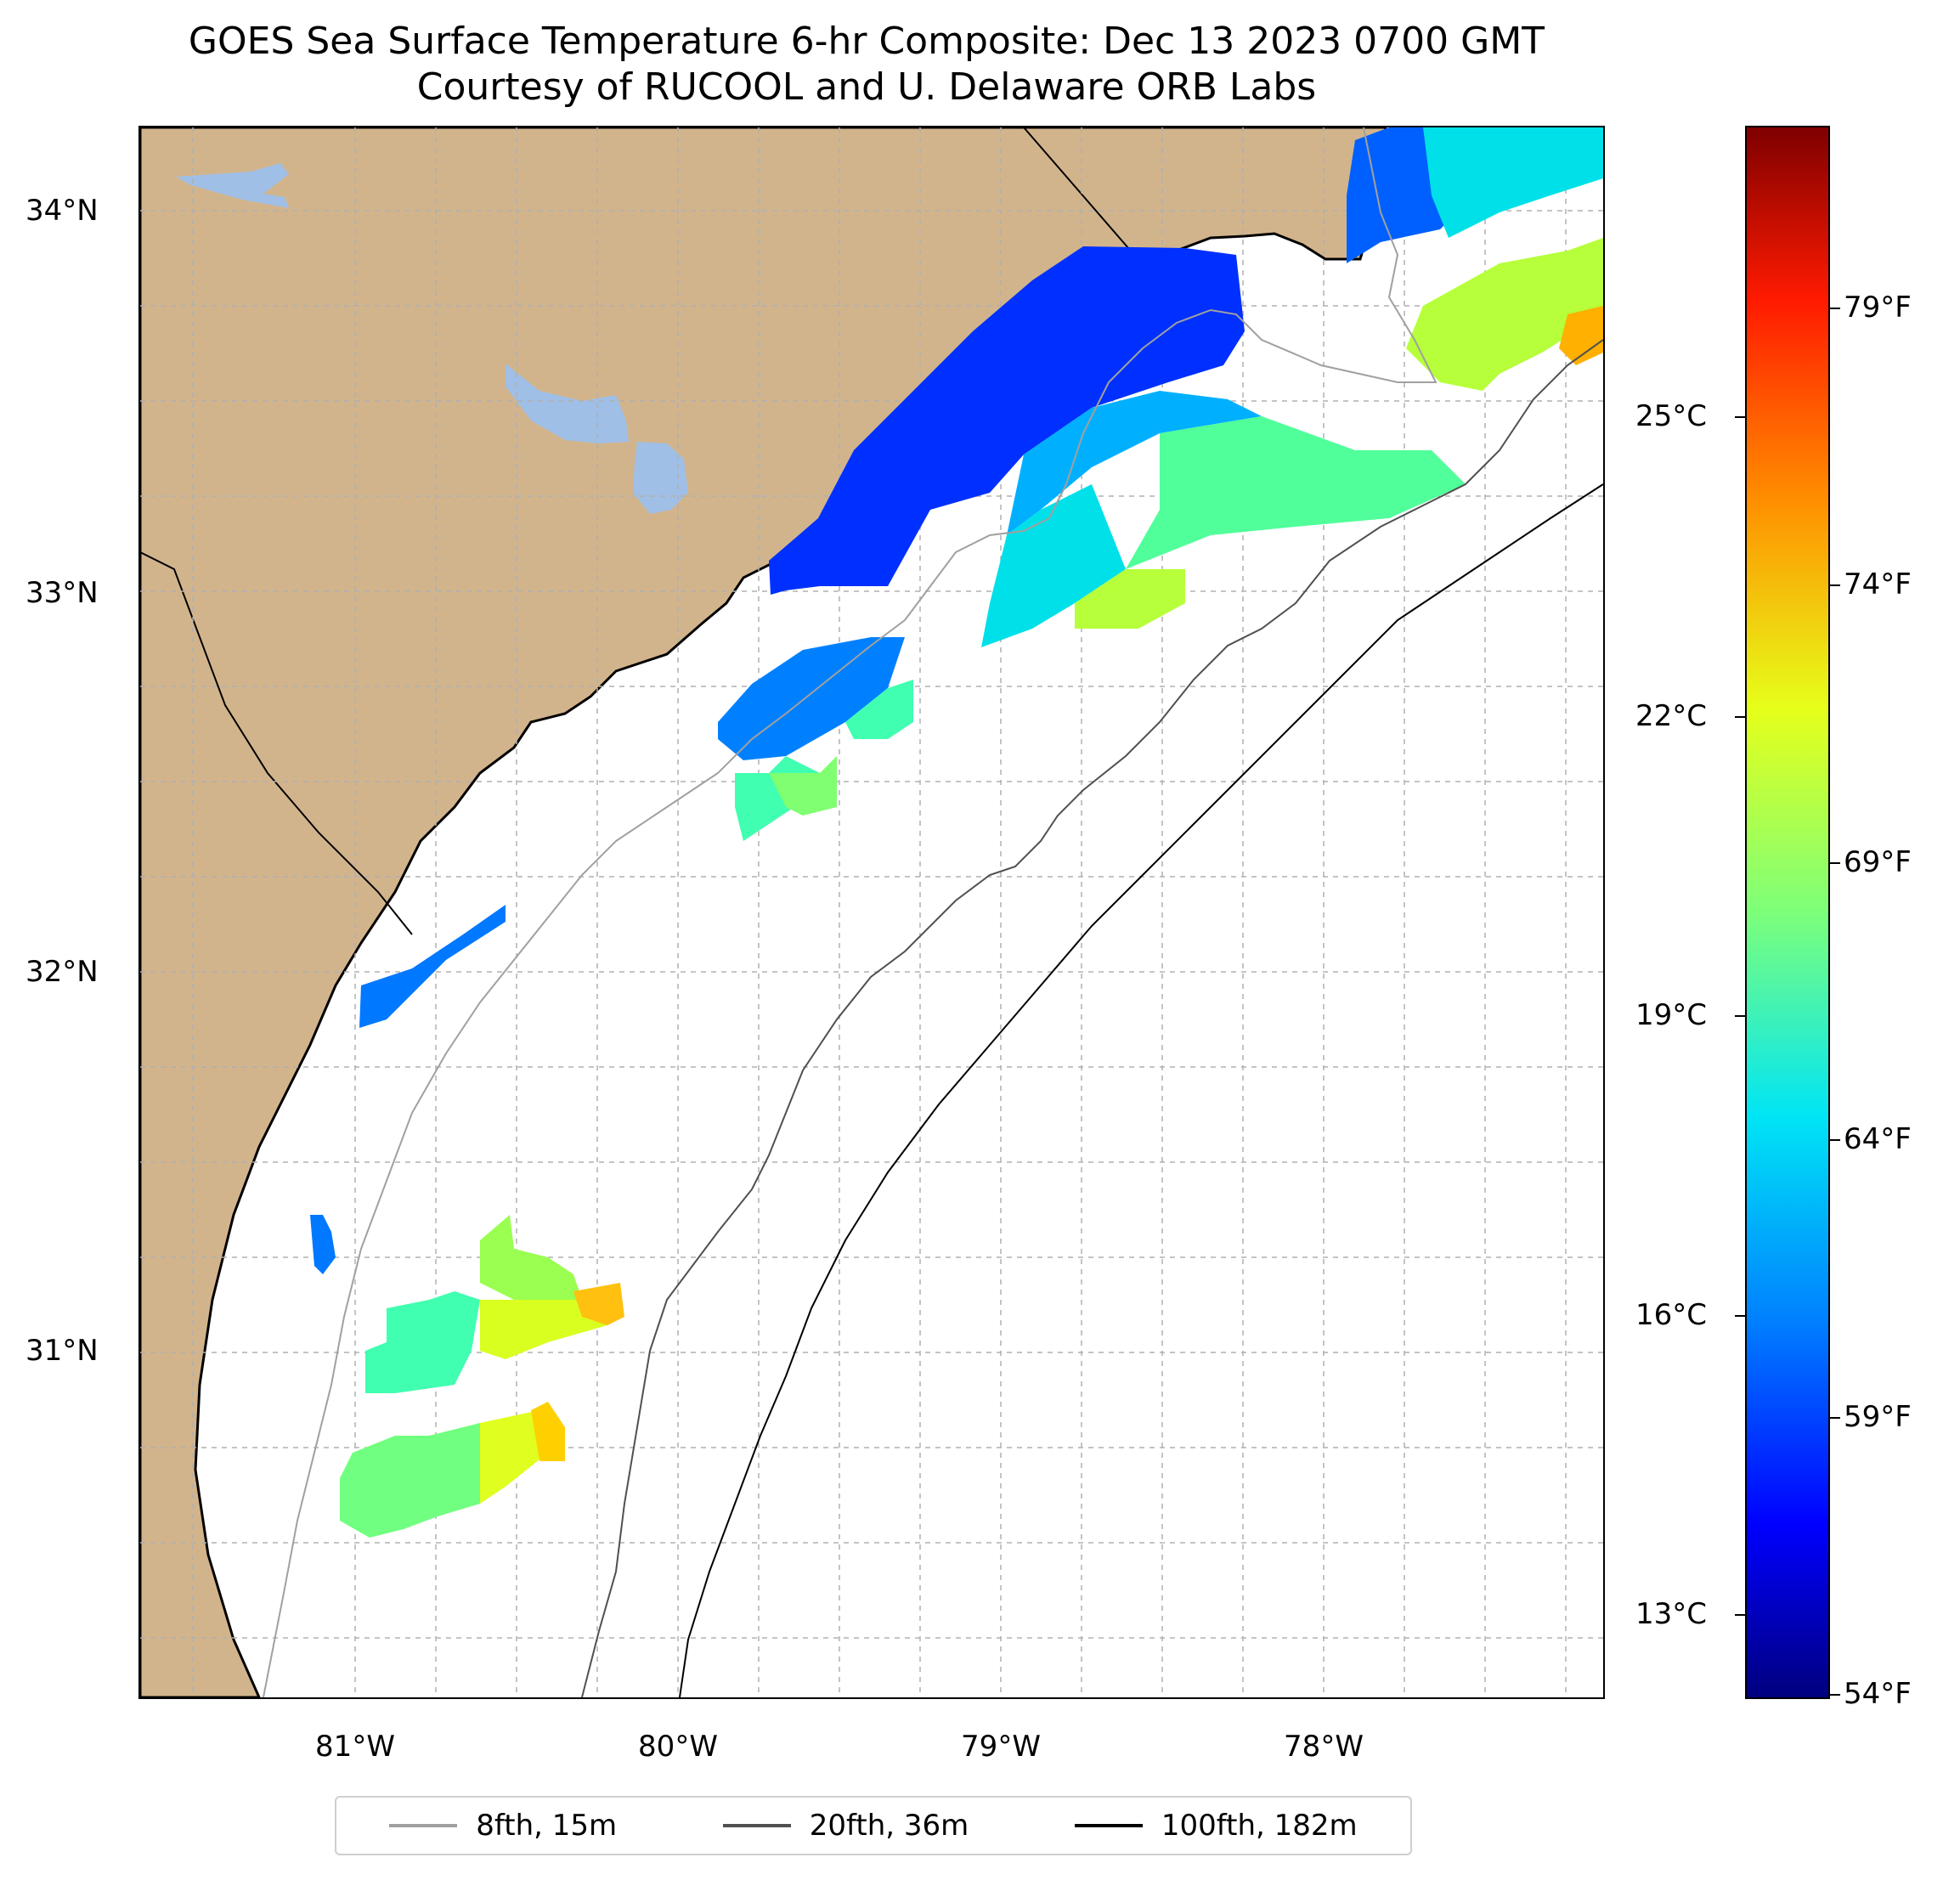 This screenshot has width=1960, height=1880. What do you see at coordinates (1878, 308) in the screenshot?
I see `colorbar-label-f: 79°F` at bounding box center [1878, 308].